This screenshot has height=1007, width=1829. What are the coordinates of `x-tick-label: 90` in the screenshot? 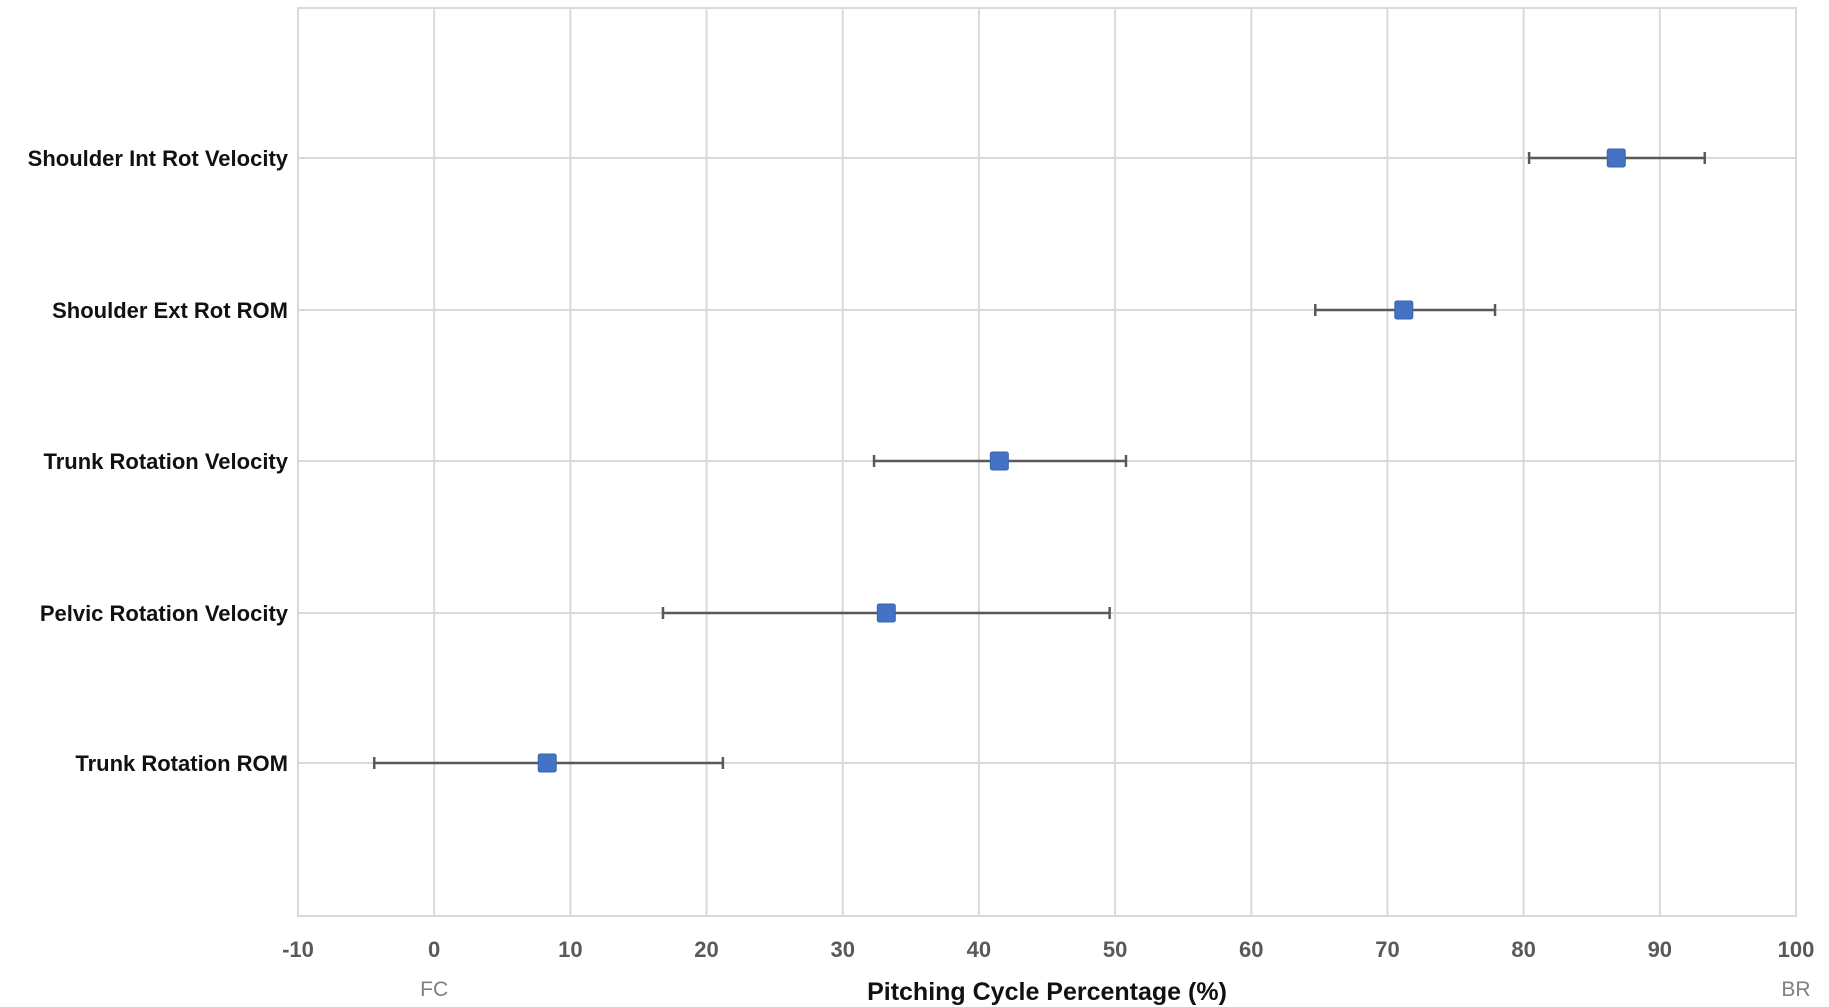 It's located at (1660, 949).